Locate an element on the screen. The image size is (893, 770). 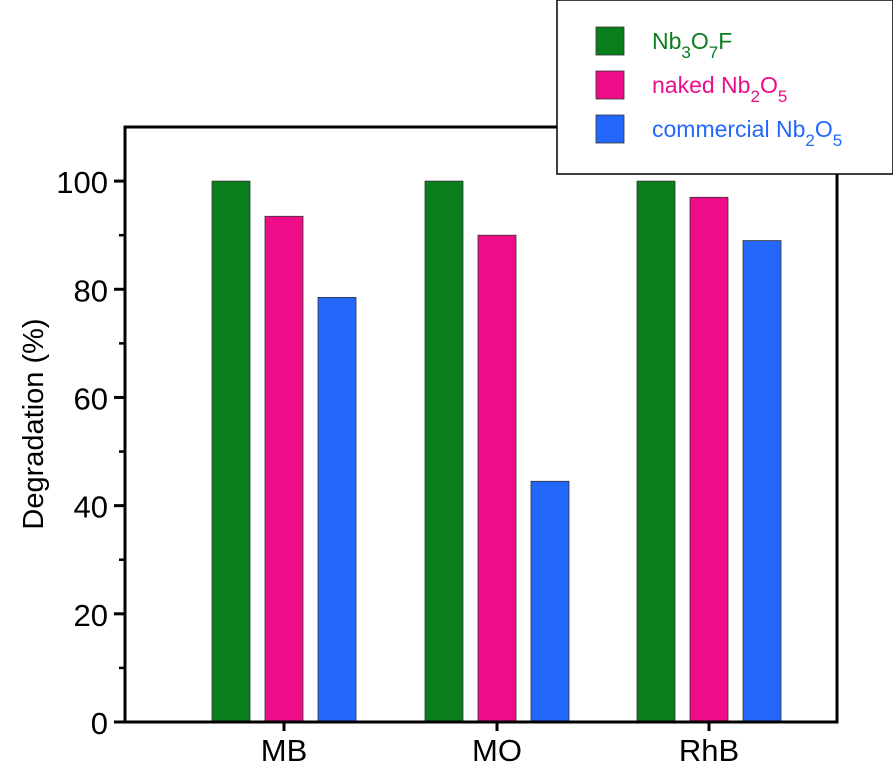
y-tick-label: 60 is located at coordinates (91, 398).